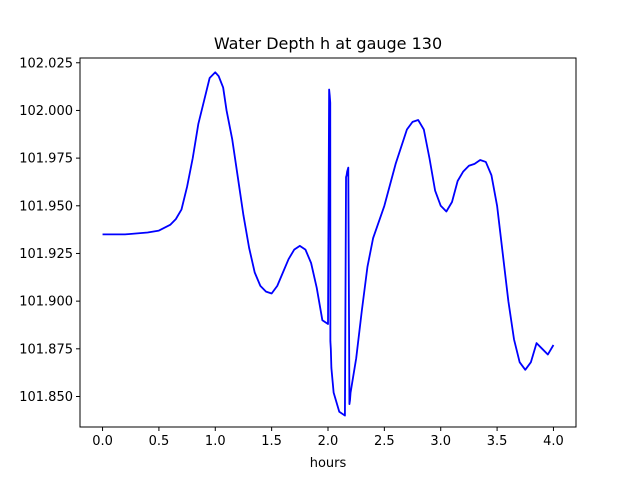 This screenshot has width=640, height=480. I want to click on x-tick-label: 1.5, so click(271, 441).